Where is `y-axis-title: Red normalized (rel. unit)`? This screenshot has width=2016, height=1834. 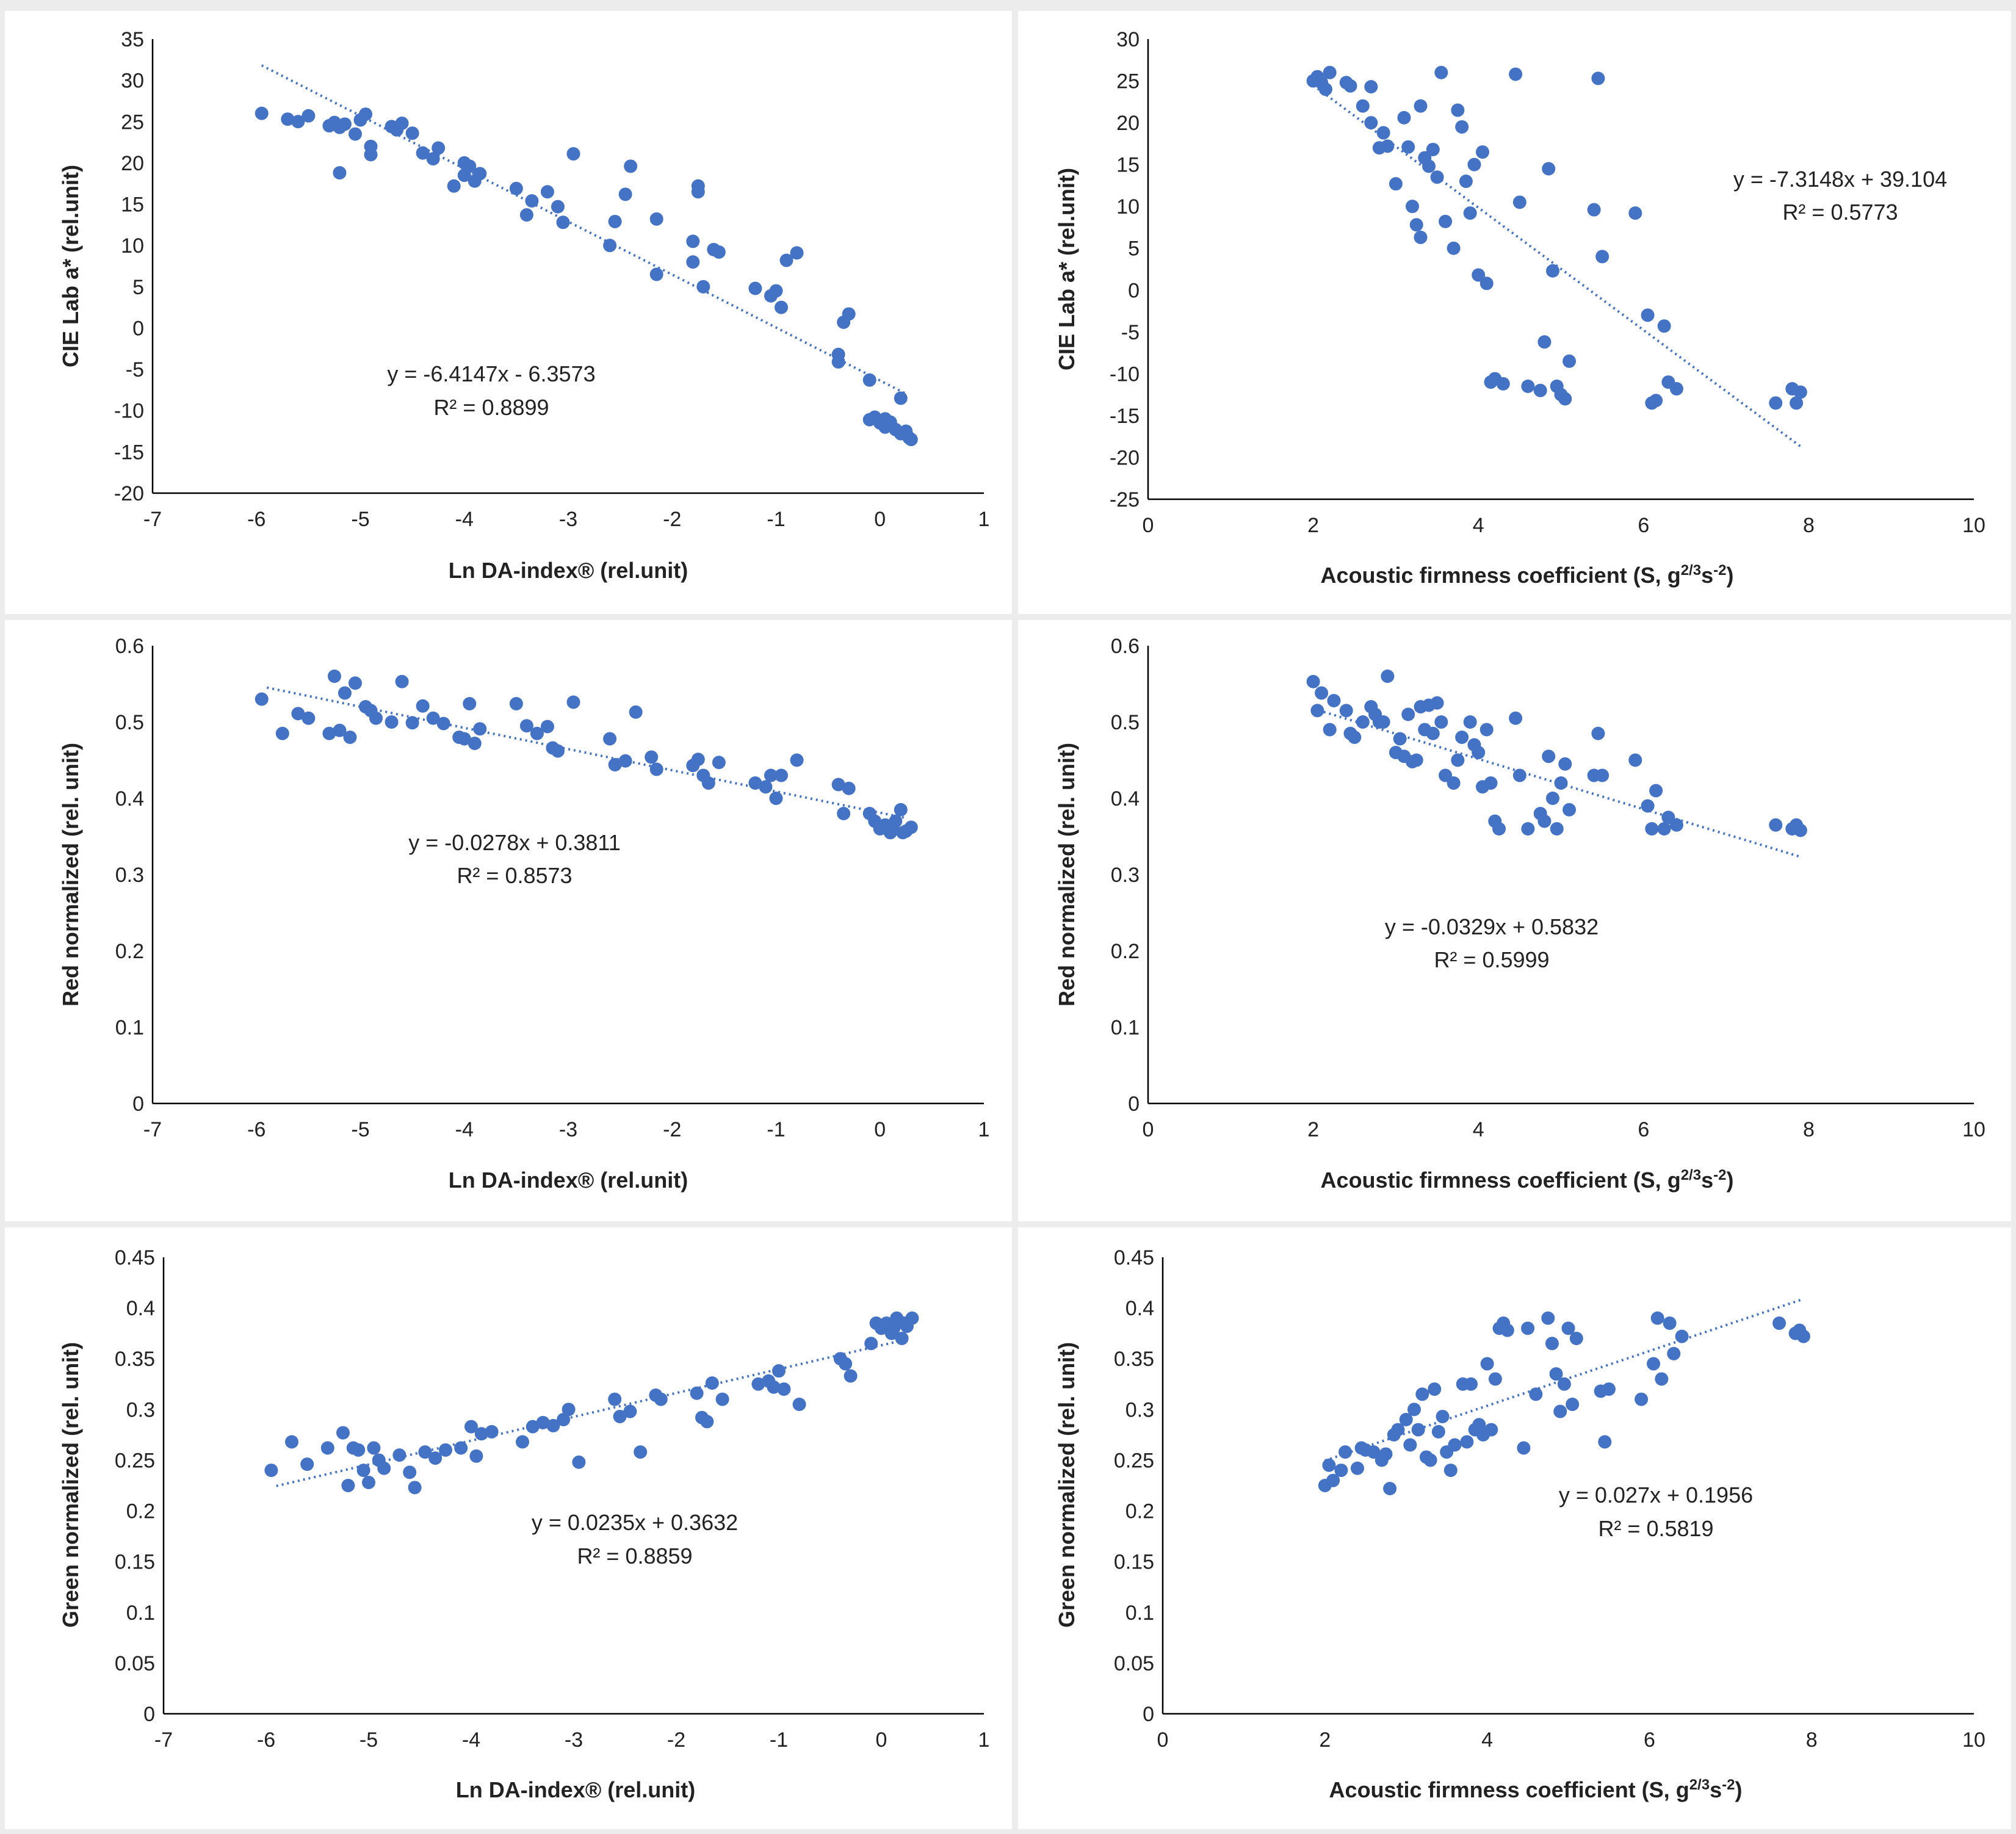
y-axis-title: Red normalized (rel. unit) is located at coordinates (70, 874).